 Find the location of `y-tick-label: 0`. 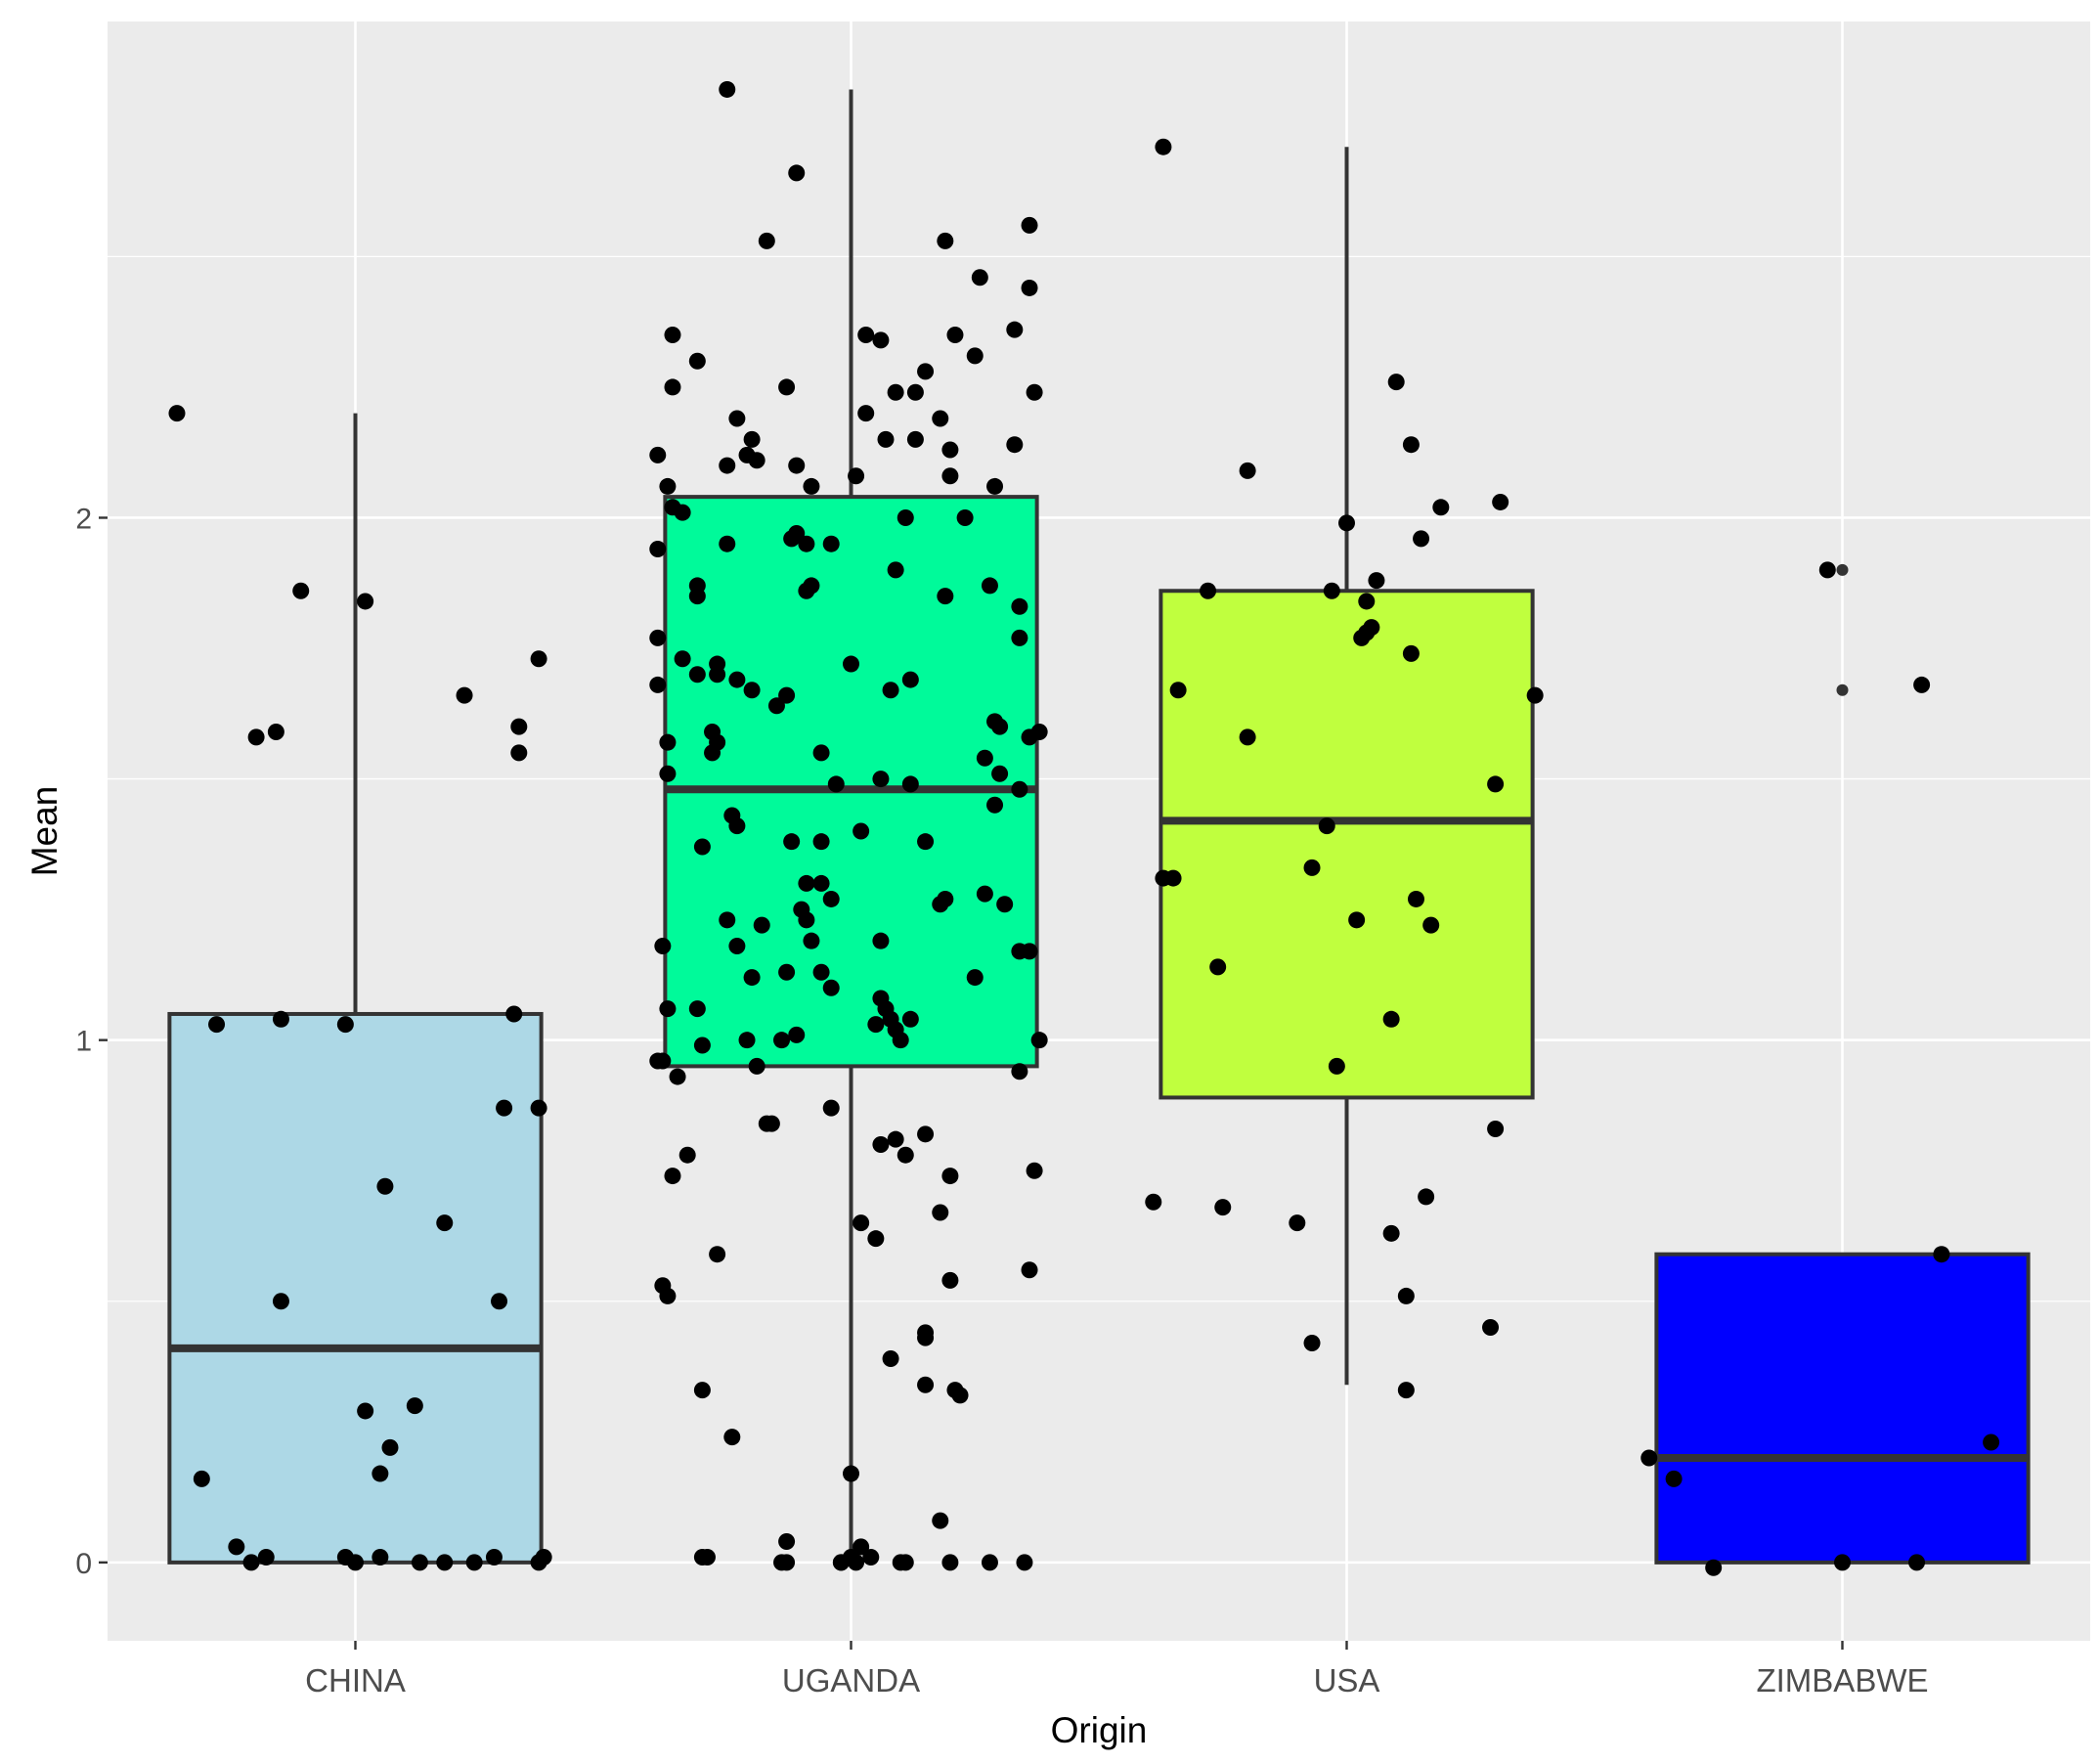

y-tick-label: 0 is located at coordinates (83, 1564).